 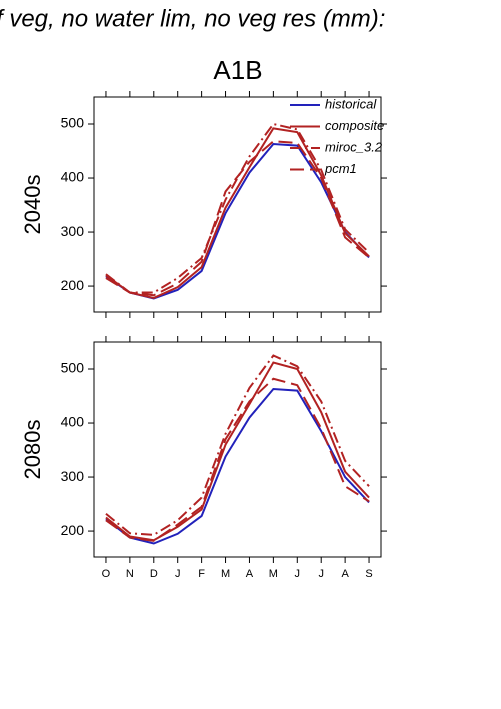 I want to click on x-tick-label: O, so click(x=106, y=574).